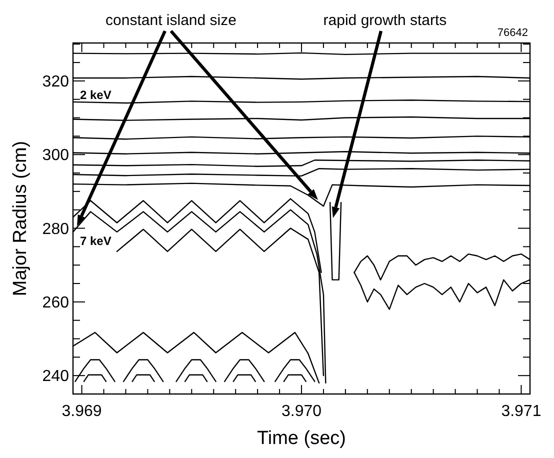 The width and height of the screenshot is (554, 458). What do you see at coordinates (171, 20) in the screenshot?
I see `text: constant island size` at bounding box center [171, 20].